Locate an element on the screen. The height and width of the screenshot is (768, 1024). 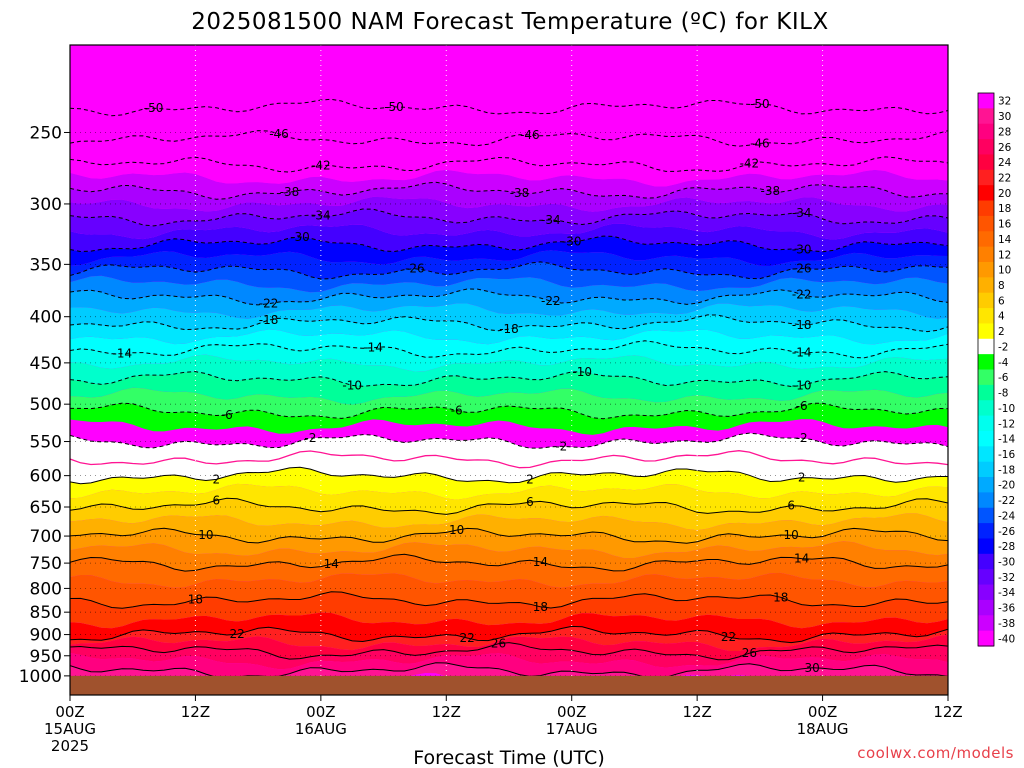
pressure-tick-label: 850 is located at coordinates (46, 613).